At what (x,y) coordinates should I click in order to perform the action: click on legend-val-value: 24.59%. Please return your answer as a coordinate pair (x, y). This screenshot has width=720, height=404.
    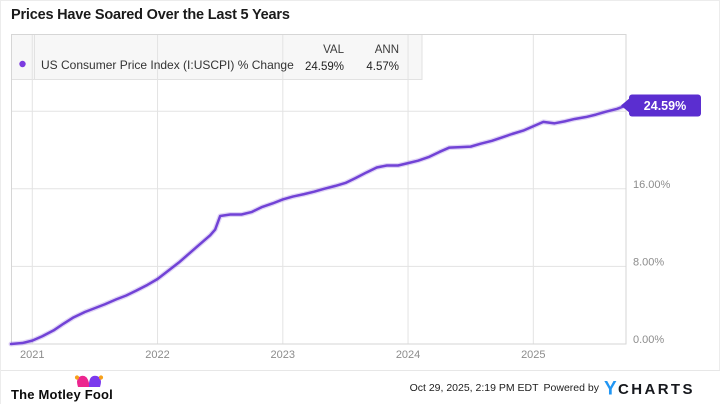
    Looking at the image, I should click on (324, 67).